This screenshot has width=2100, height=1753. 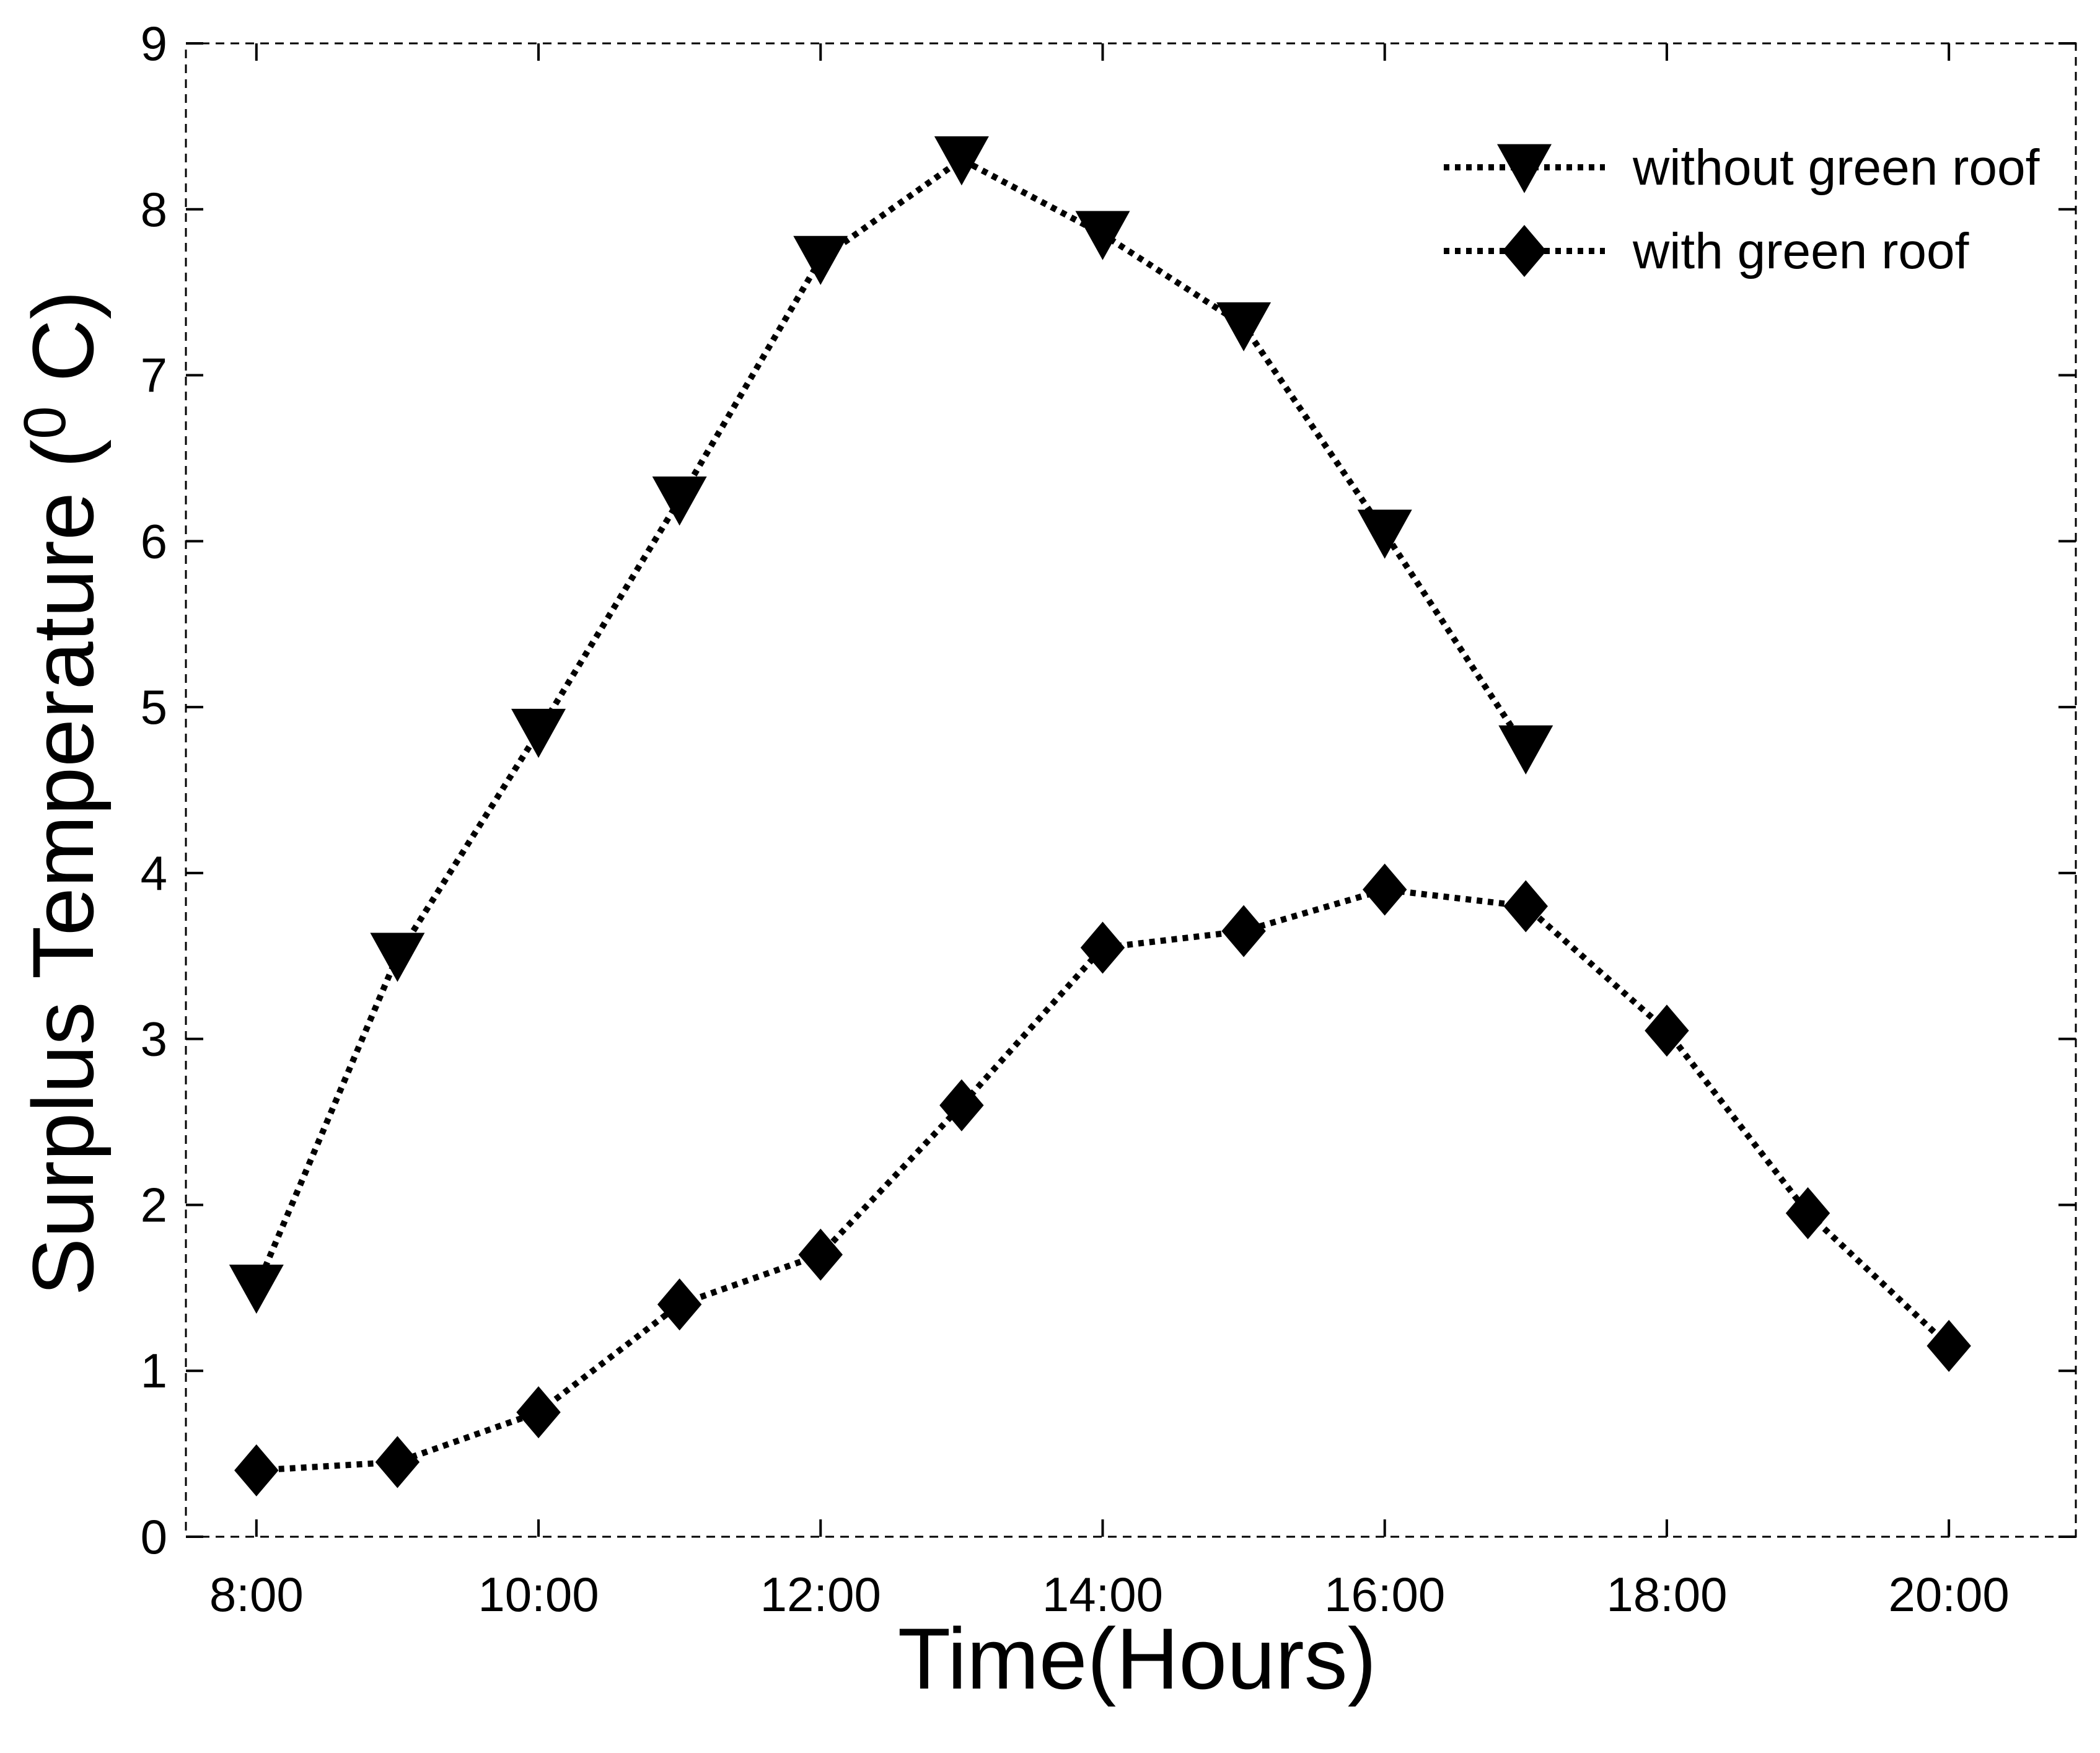 What do you see at coordinates (62, 794) in the screenshot?
I see `y-axis-label: Surplus Temperature (0 C)` at bounding box center [62, 794].